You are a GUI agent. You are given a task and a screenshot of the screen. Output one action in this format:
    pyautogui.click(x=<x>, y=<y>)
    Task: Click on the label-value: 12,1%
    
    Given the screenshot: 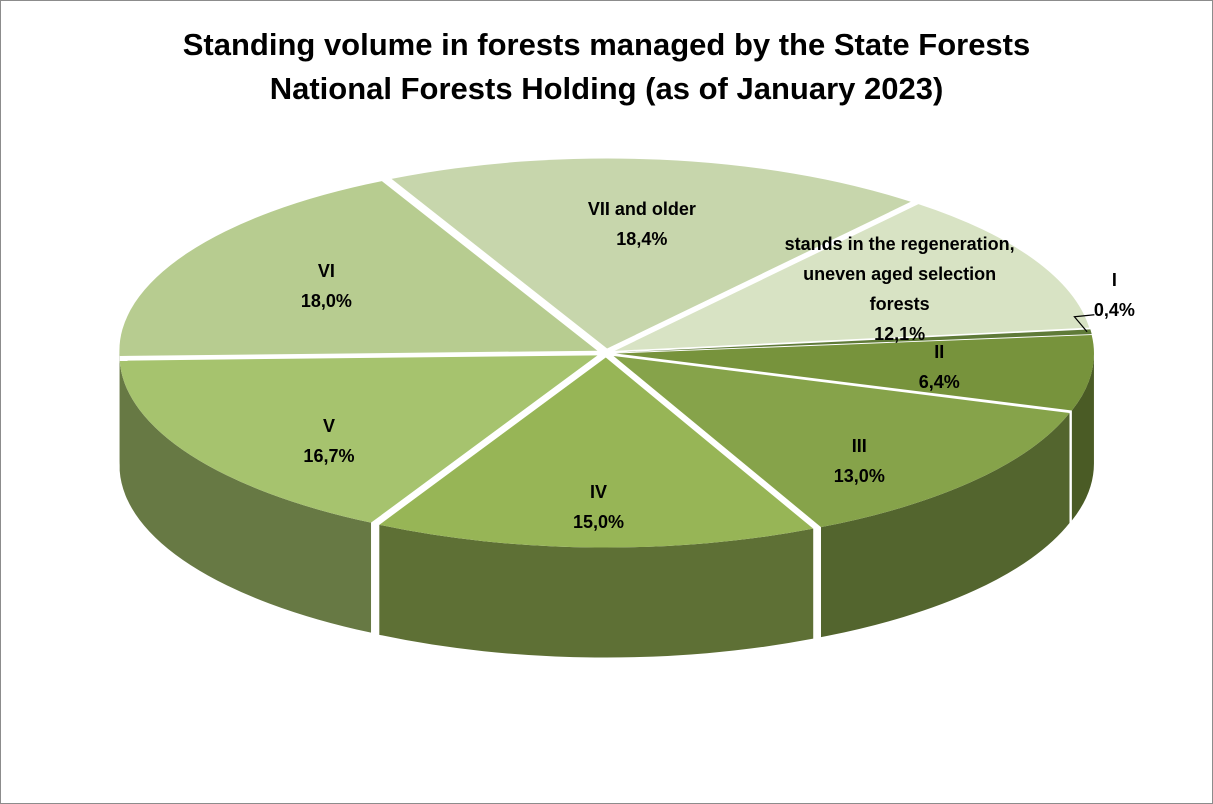 What is the action you would take?
    pyautogui.click(x=900, y=333)
    